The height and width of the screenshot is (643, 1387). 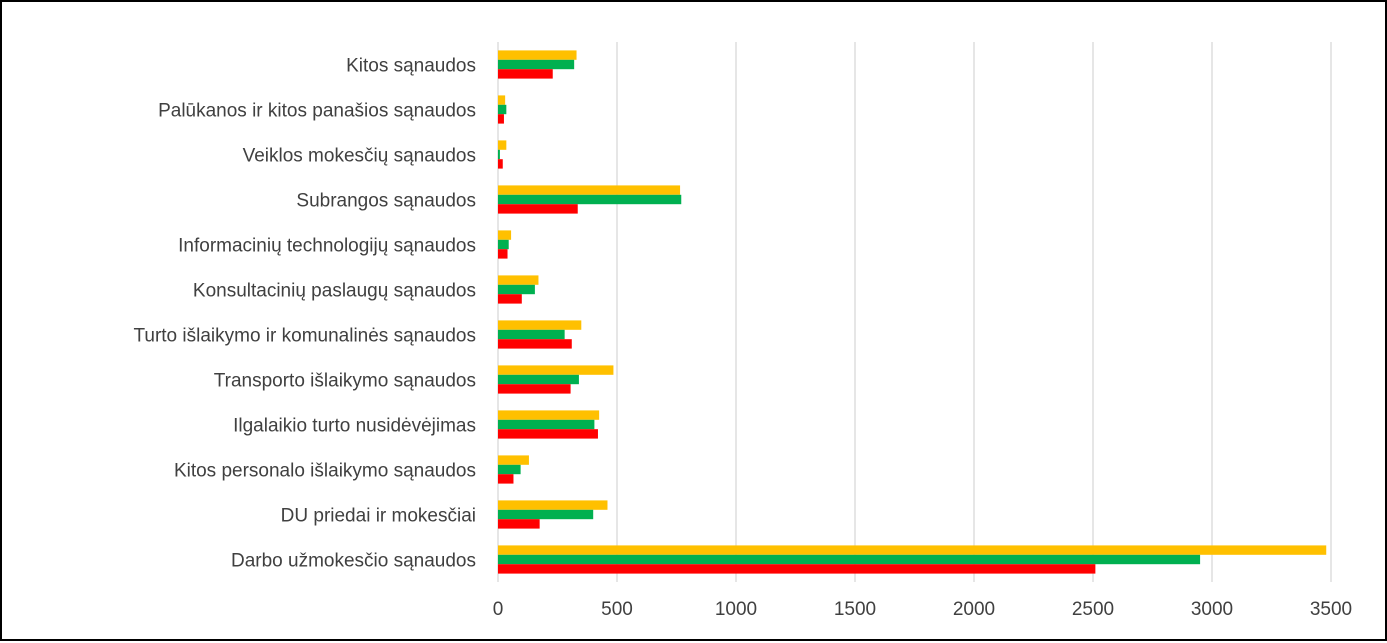 I want to click on category-label-9: Kitos personalo išlaikymo sąnaudos, so click(x=325, y=471).